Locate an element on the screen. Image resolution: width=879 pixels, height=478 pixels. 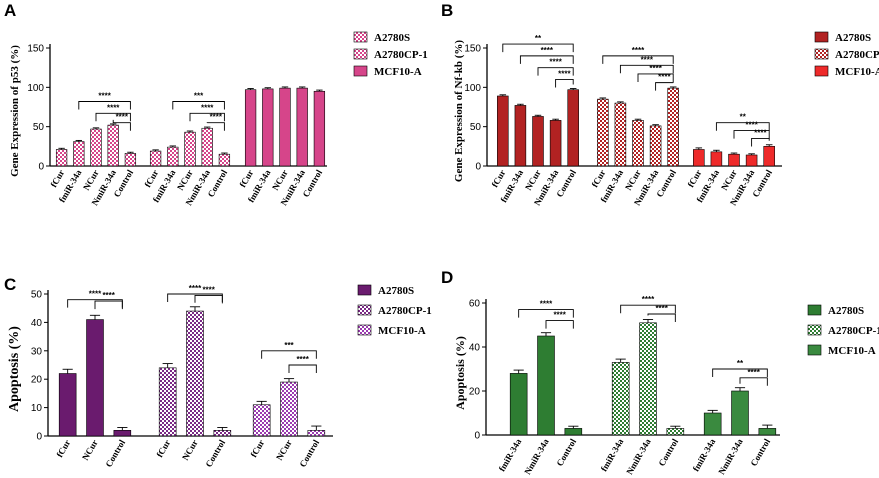
significance-label: *** is located at coordinates (289, 345).